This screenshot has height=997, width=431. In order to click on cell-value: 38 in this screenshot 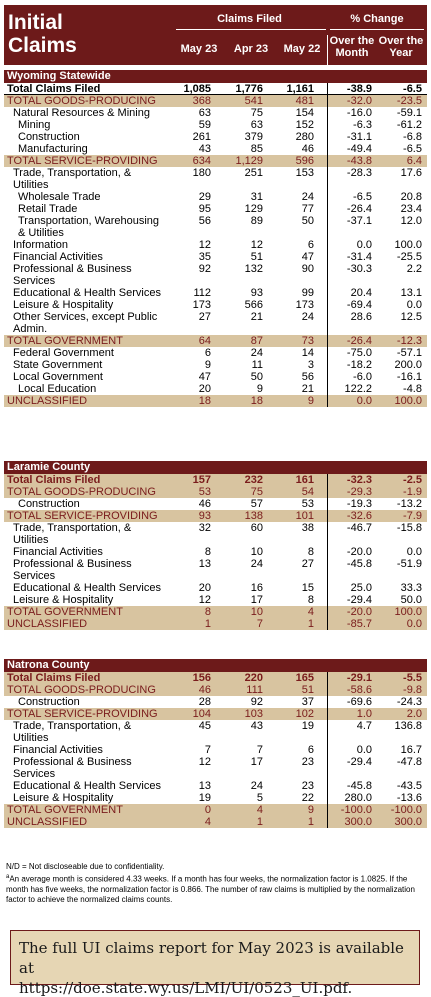, I will do `click(307, 528)`.